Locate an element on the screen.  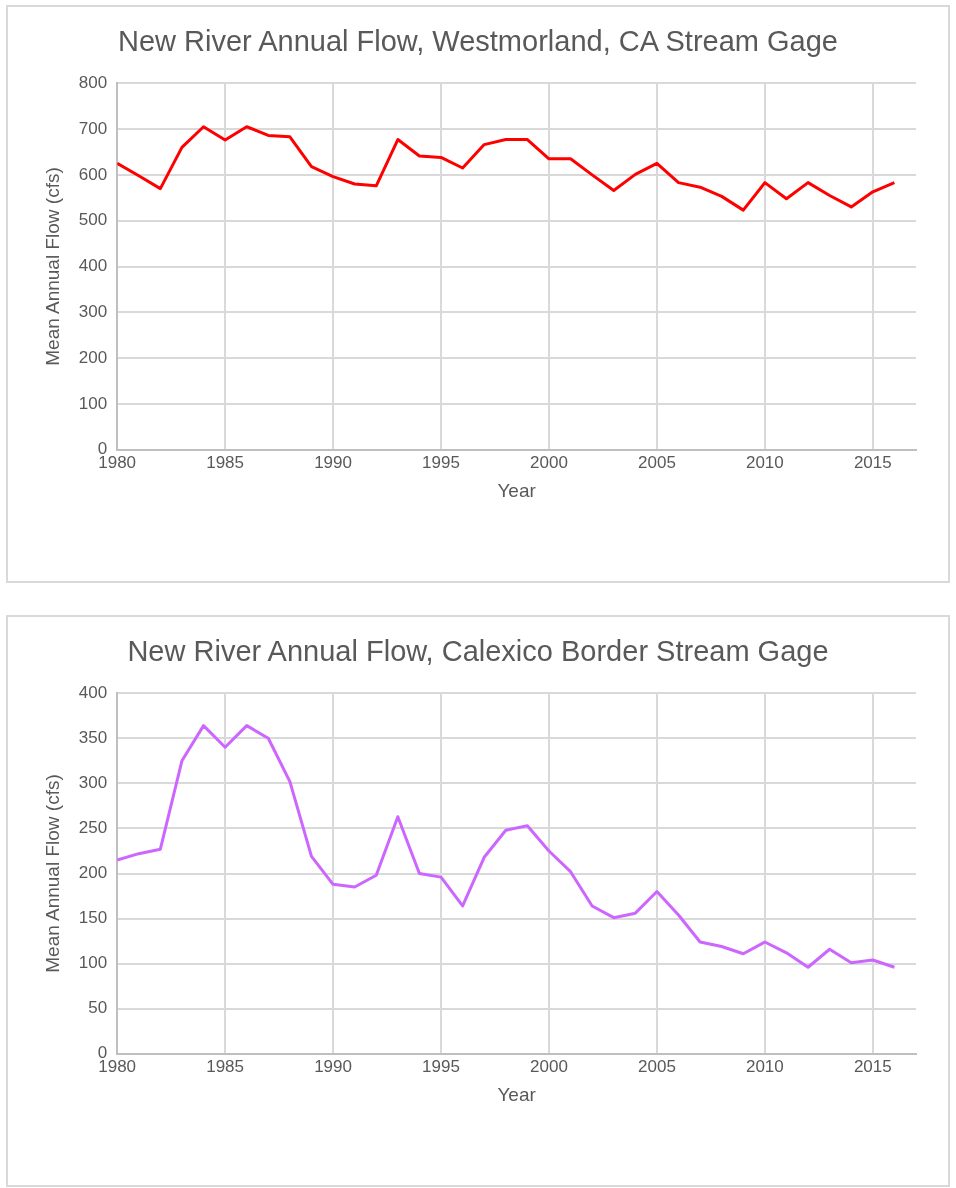
y-tick-label: 150 is located at coordinates (93, 918).